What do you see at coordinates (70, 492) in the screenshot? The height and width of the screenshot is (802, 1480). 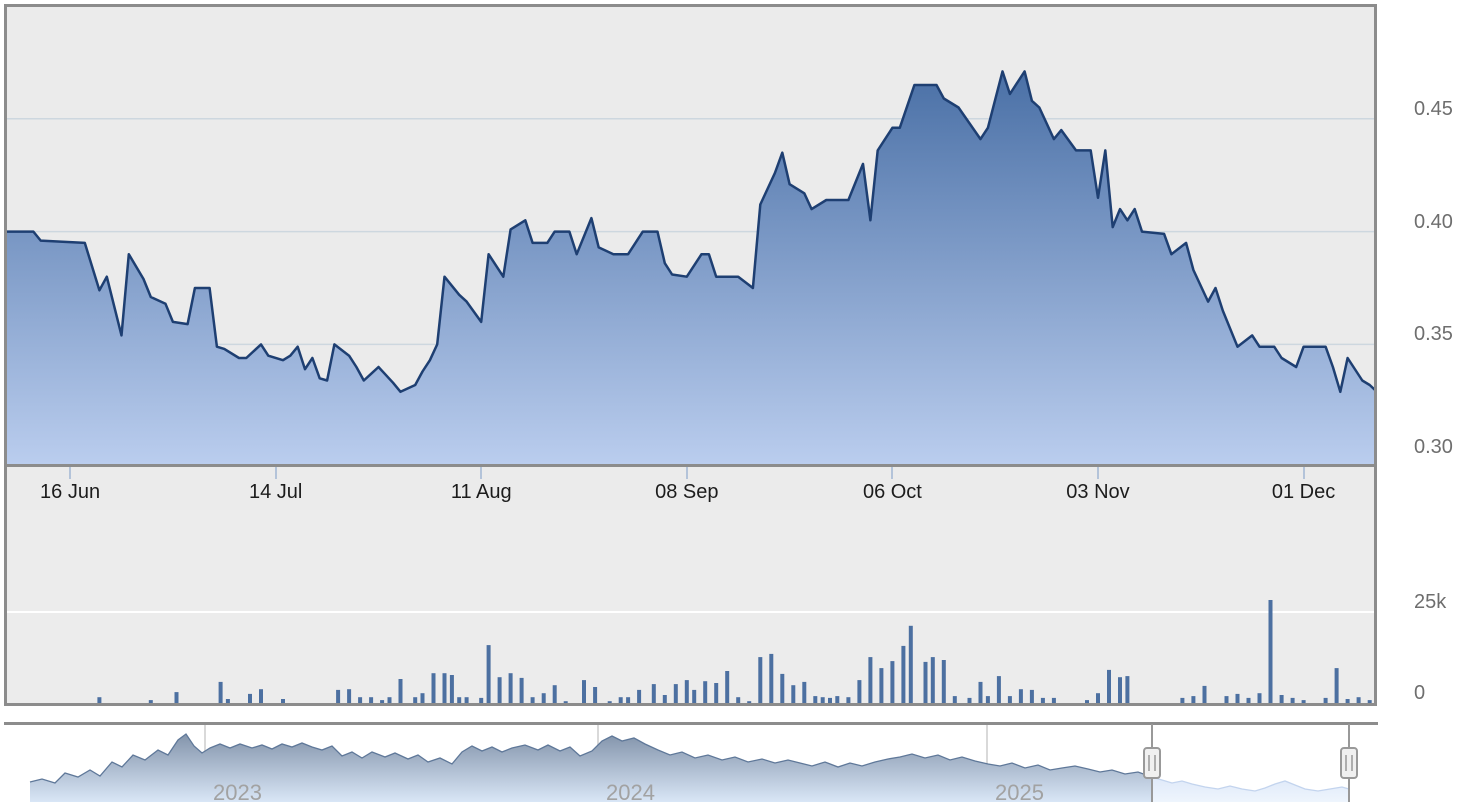 I see `date-label: 16 Jun` at bounding box center [70, 492].